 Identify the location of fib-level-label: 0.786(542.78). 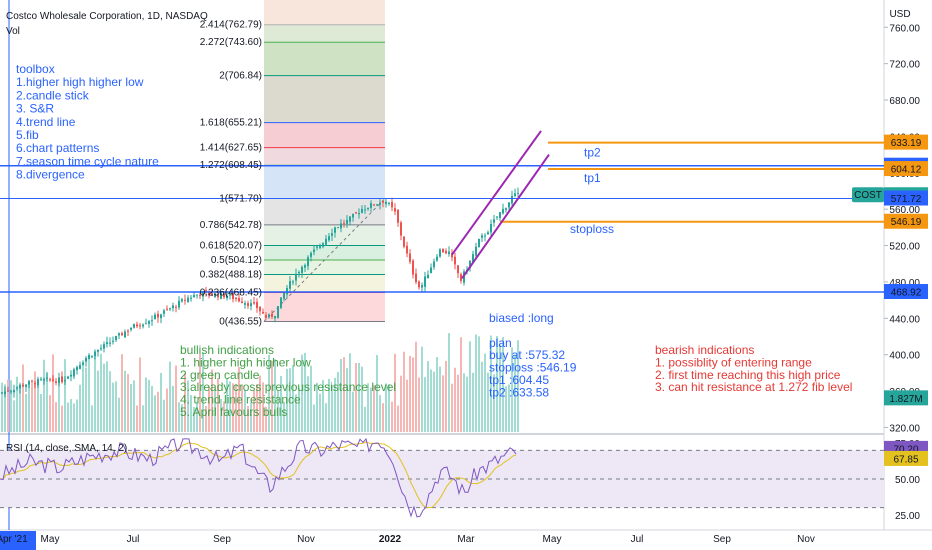
(231, 225).